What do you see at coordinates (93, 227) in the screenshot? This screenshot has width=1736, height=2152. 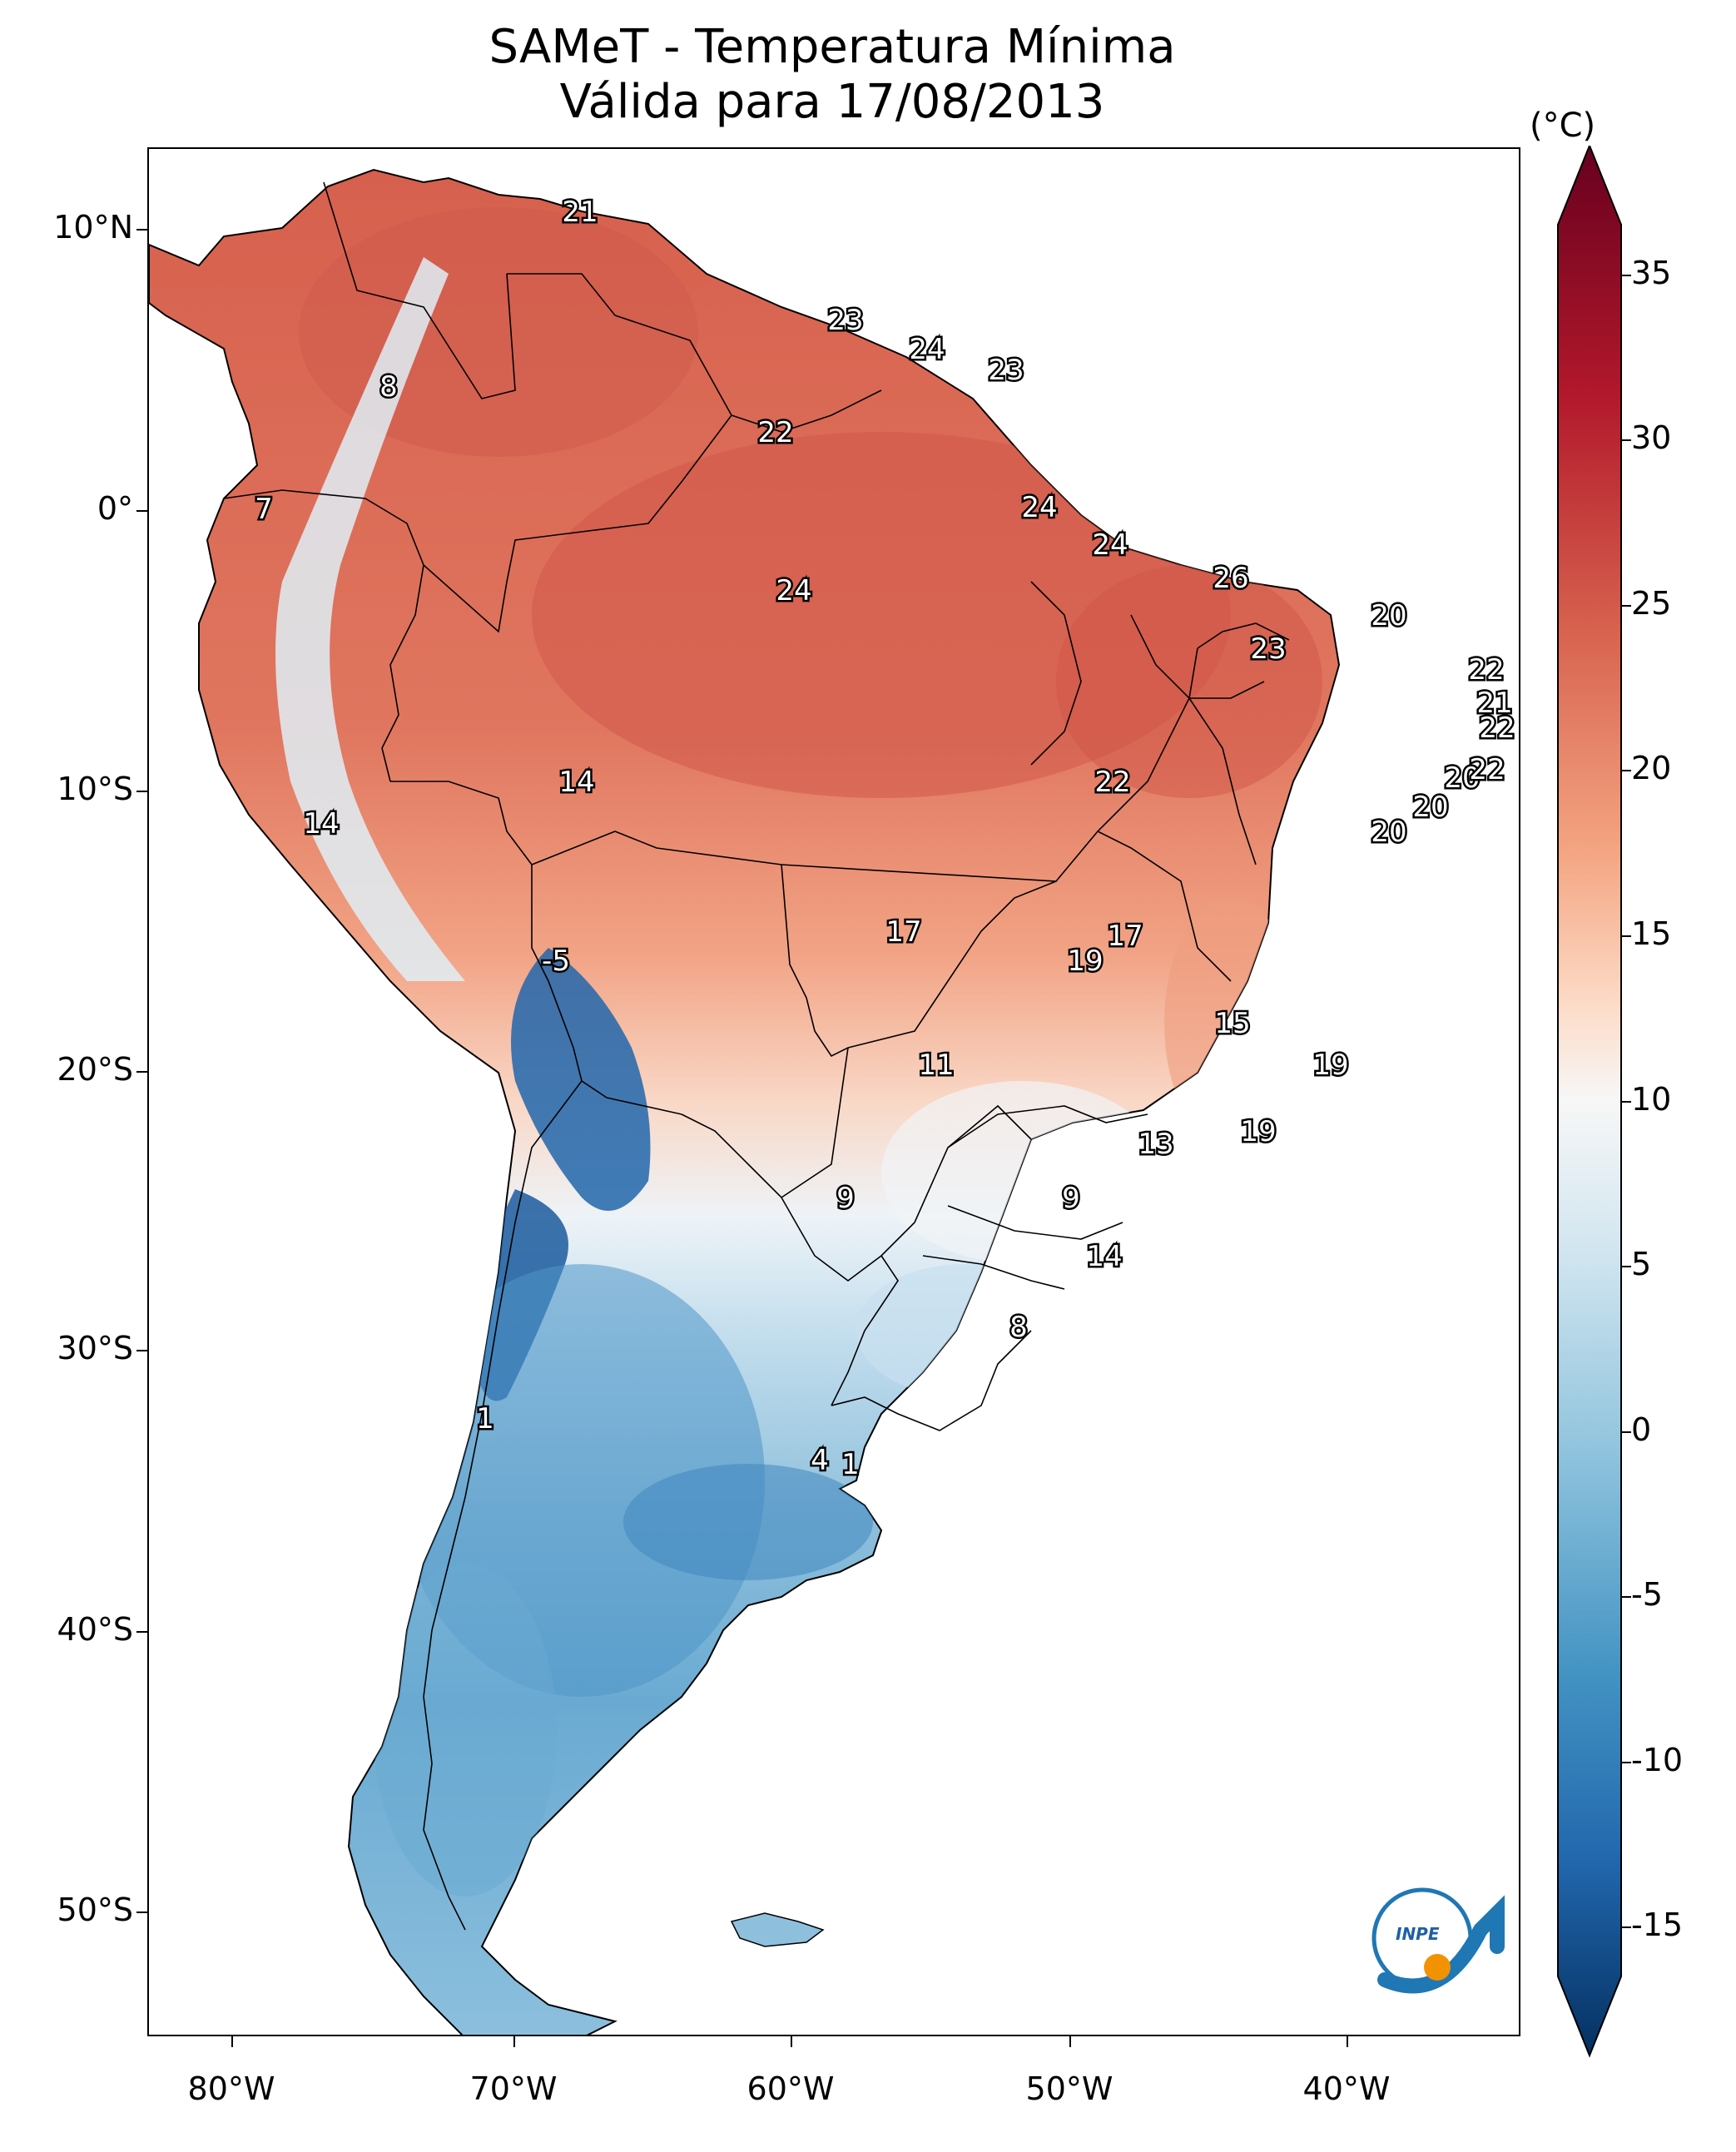 I see `latitude-tick-label: 10°N` at bounding box center [93, 227].